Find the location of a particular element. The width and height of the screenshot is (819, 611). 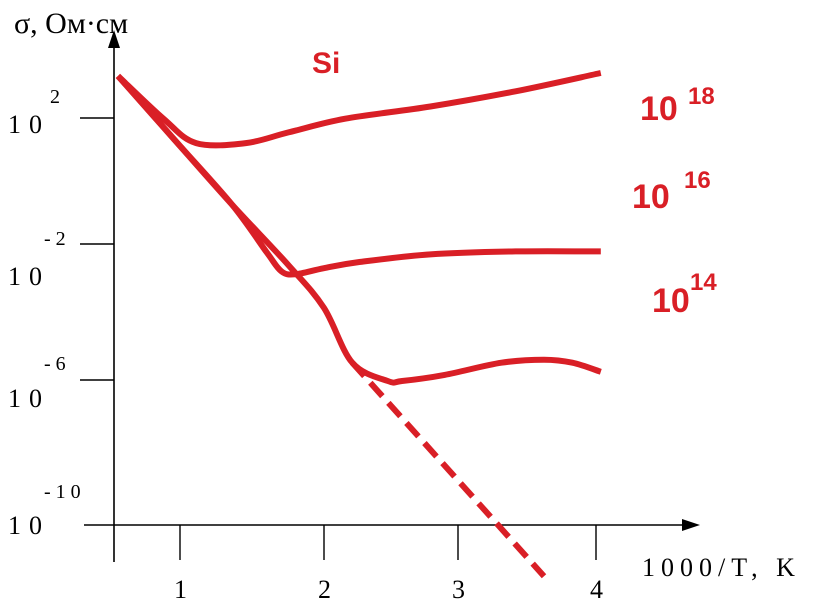

x-axis-title: 1000/T, K is located at coordinates (721, 567).